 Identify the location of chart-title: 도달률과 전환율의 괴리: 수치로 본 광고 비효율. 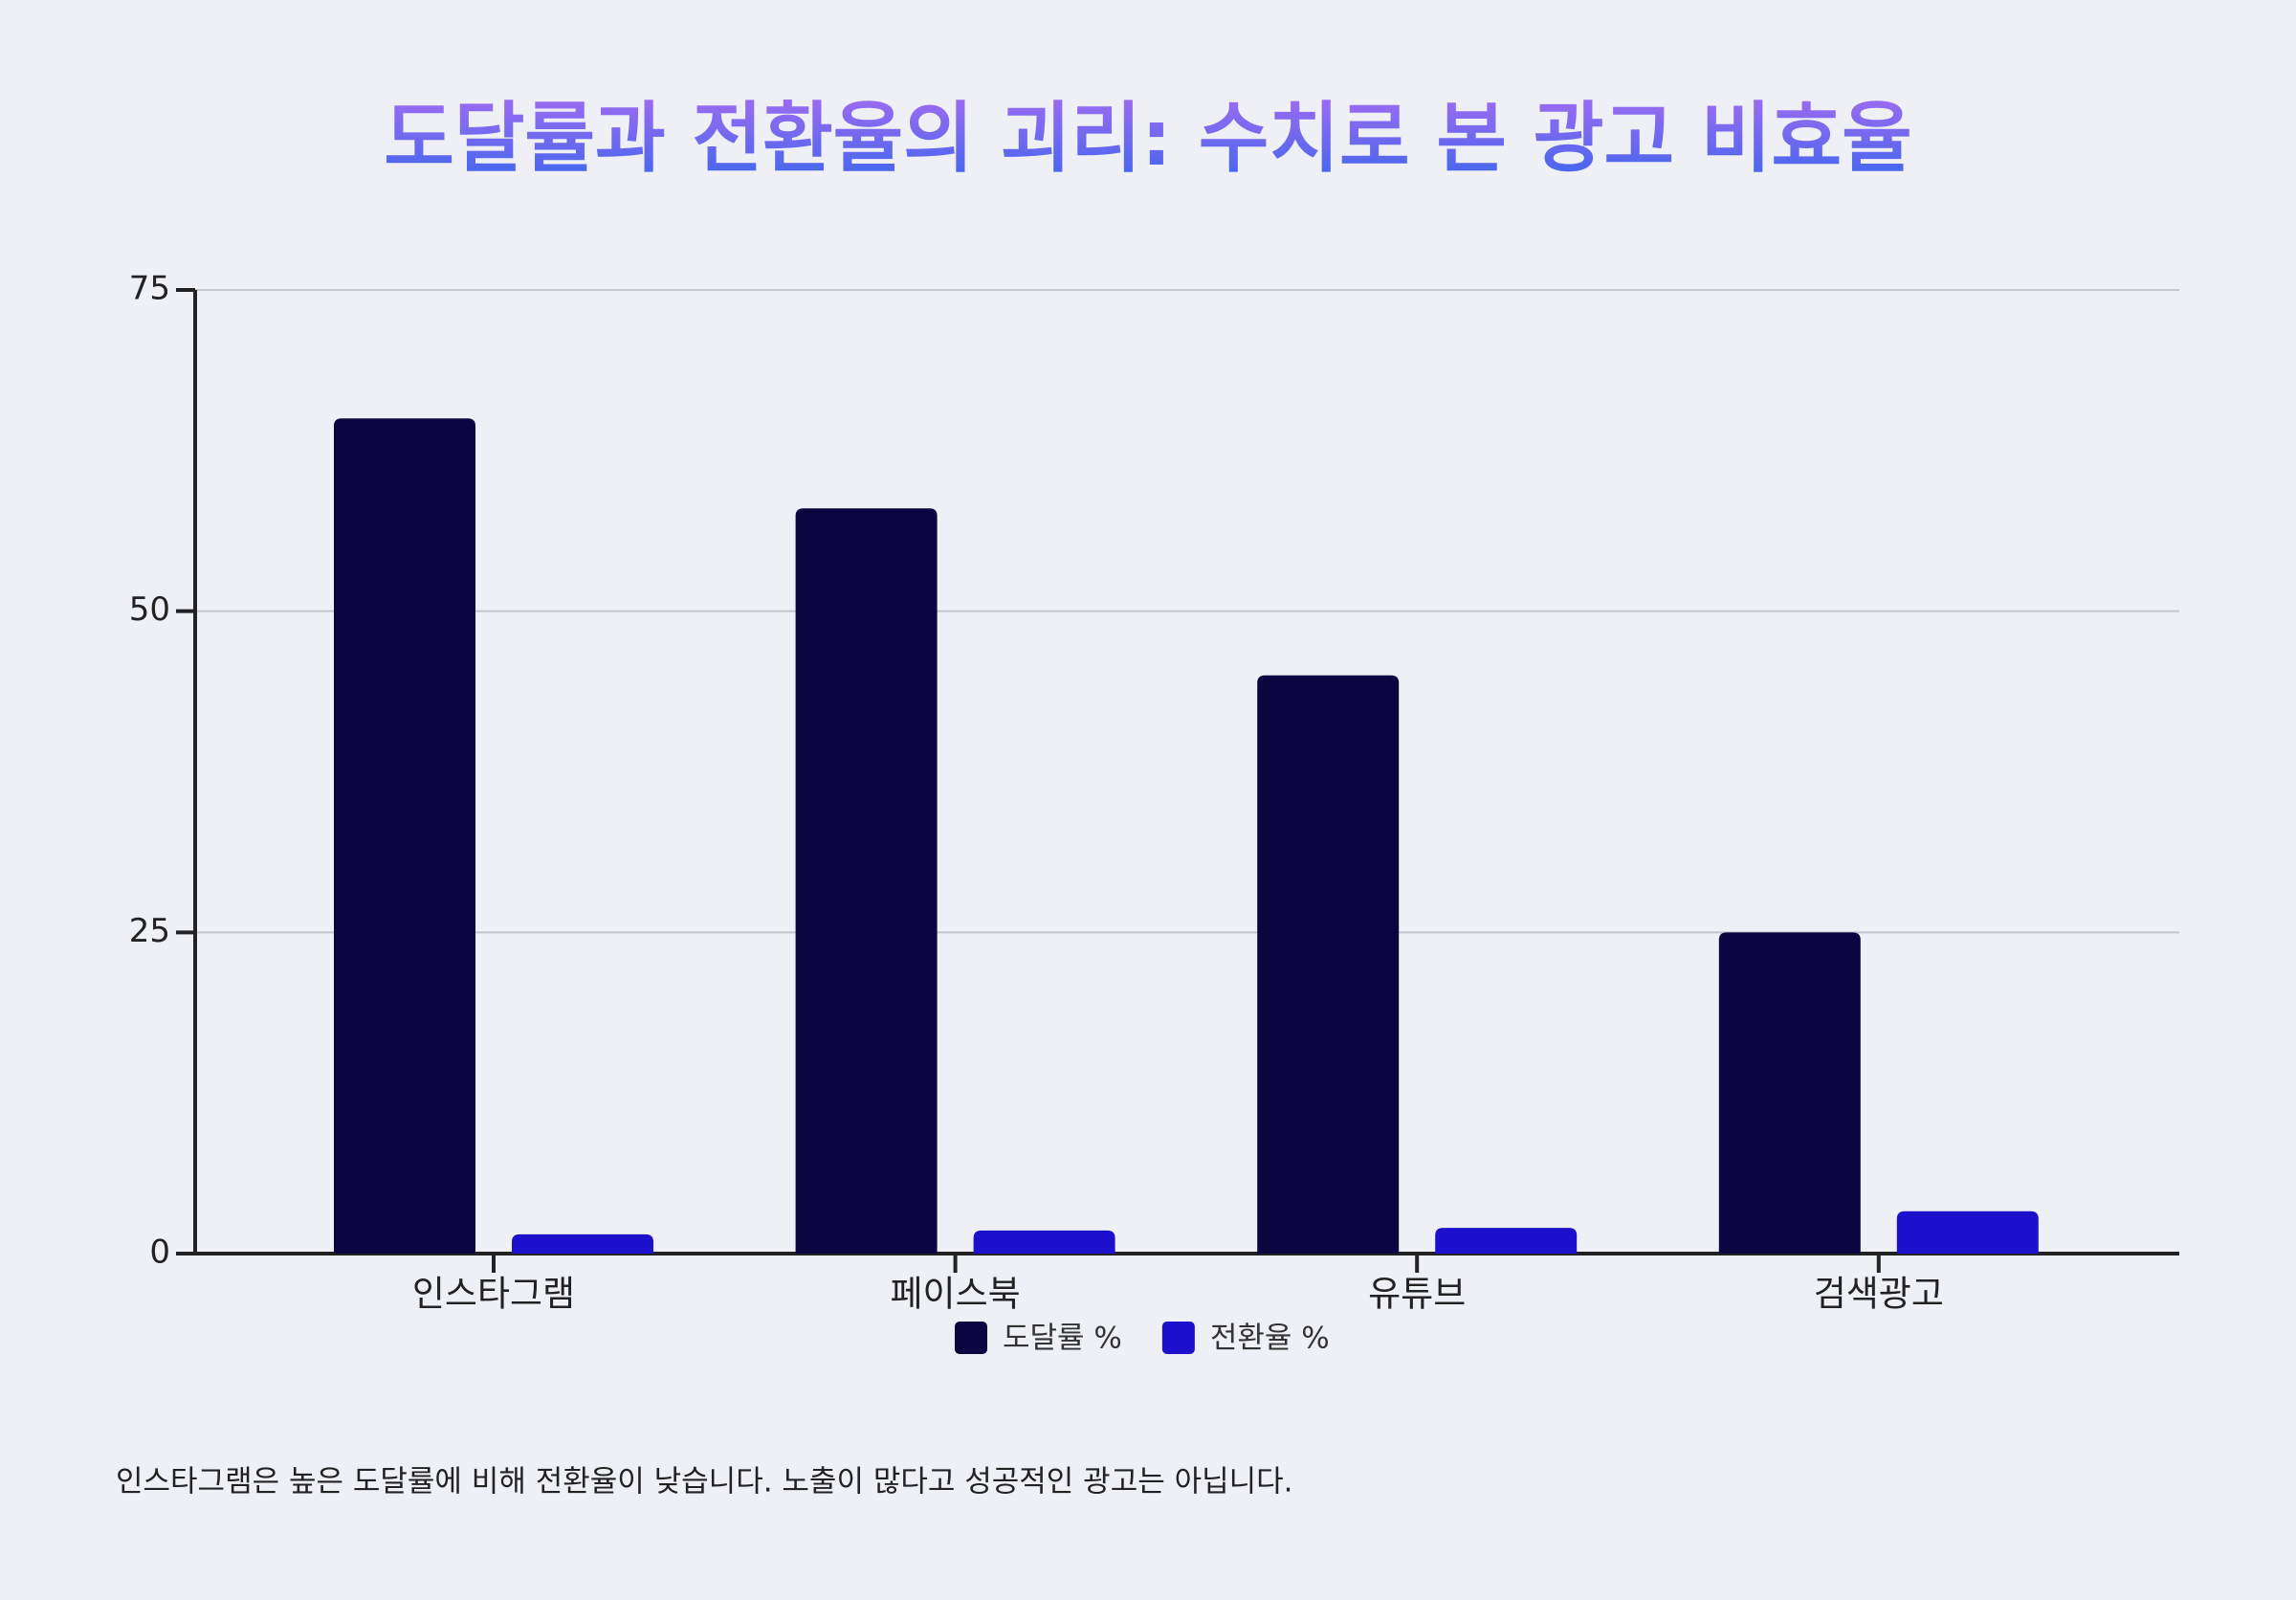
(1148, 138).